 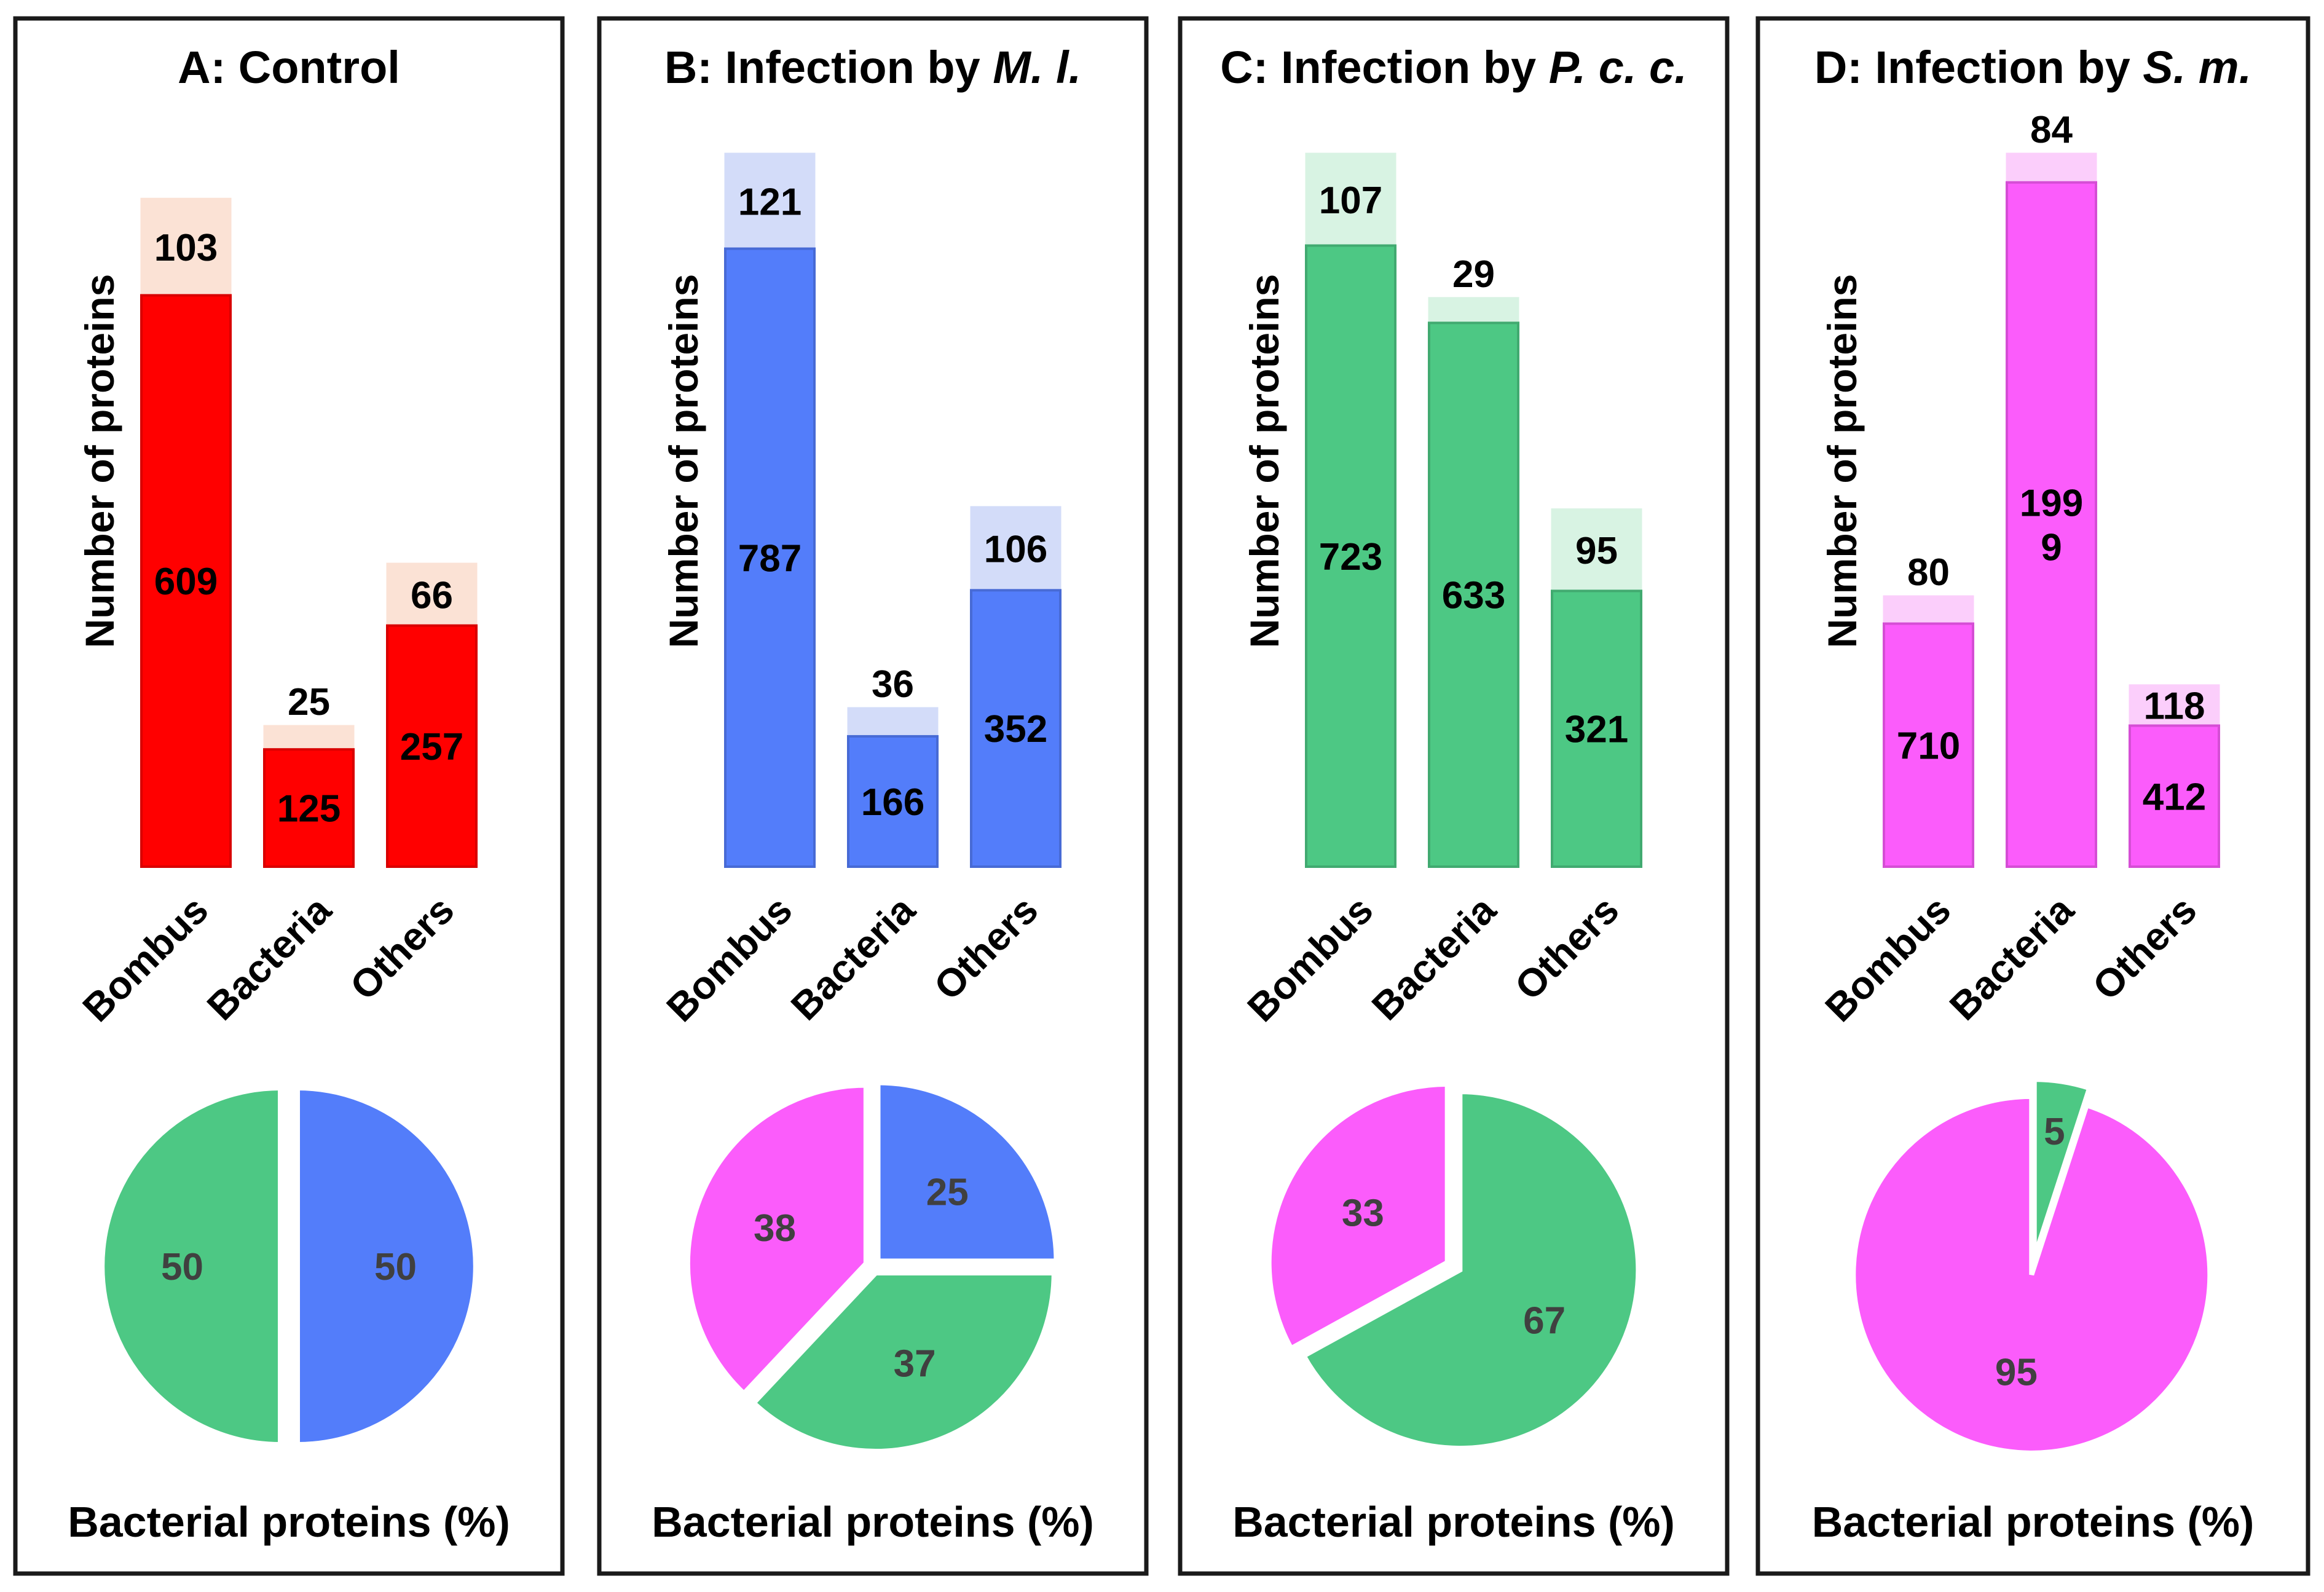 I want to click on panel-title-main: D: Infection by, so click(x=1978, y=67).